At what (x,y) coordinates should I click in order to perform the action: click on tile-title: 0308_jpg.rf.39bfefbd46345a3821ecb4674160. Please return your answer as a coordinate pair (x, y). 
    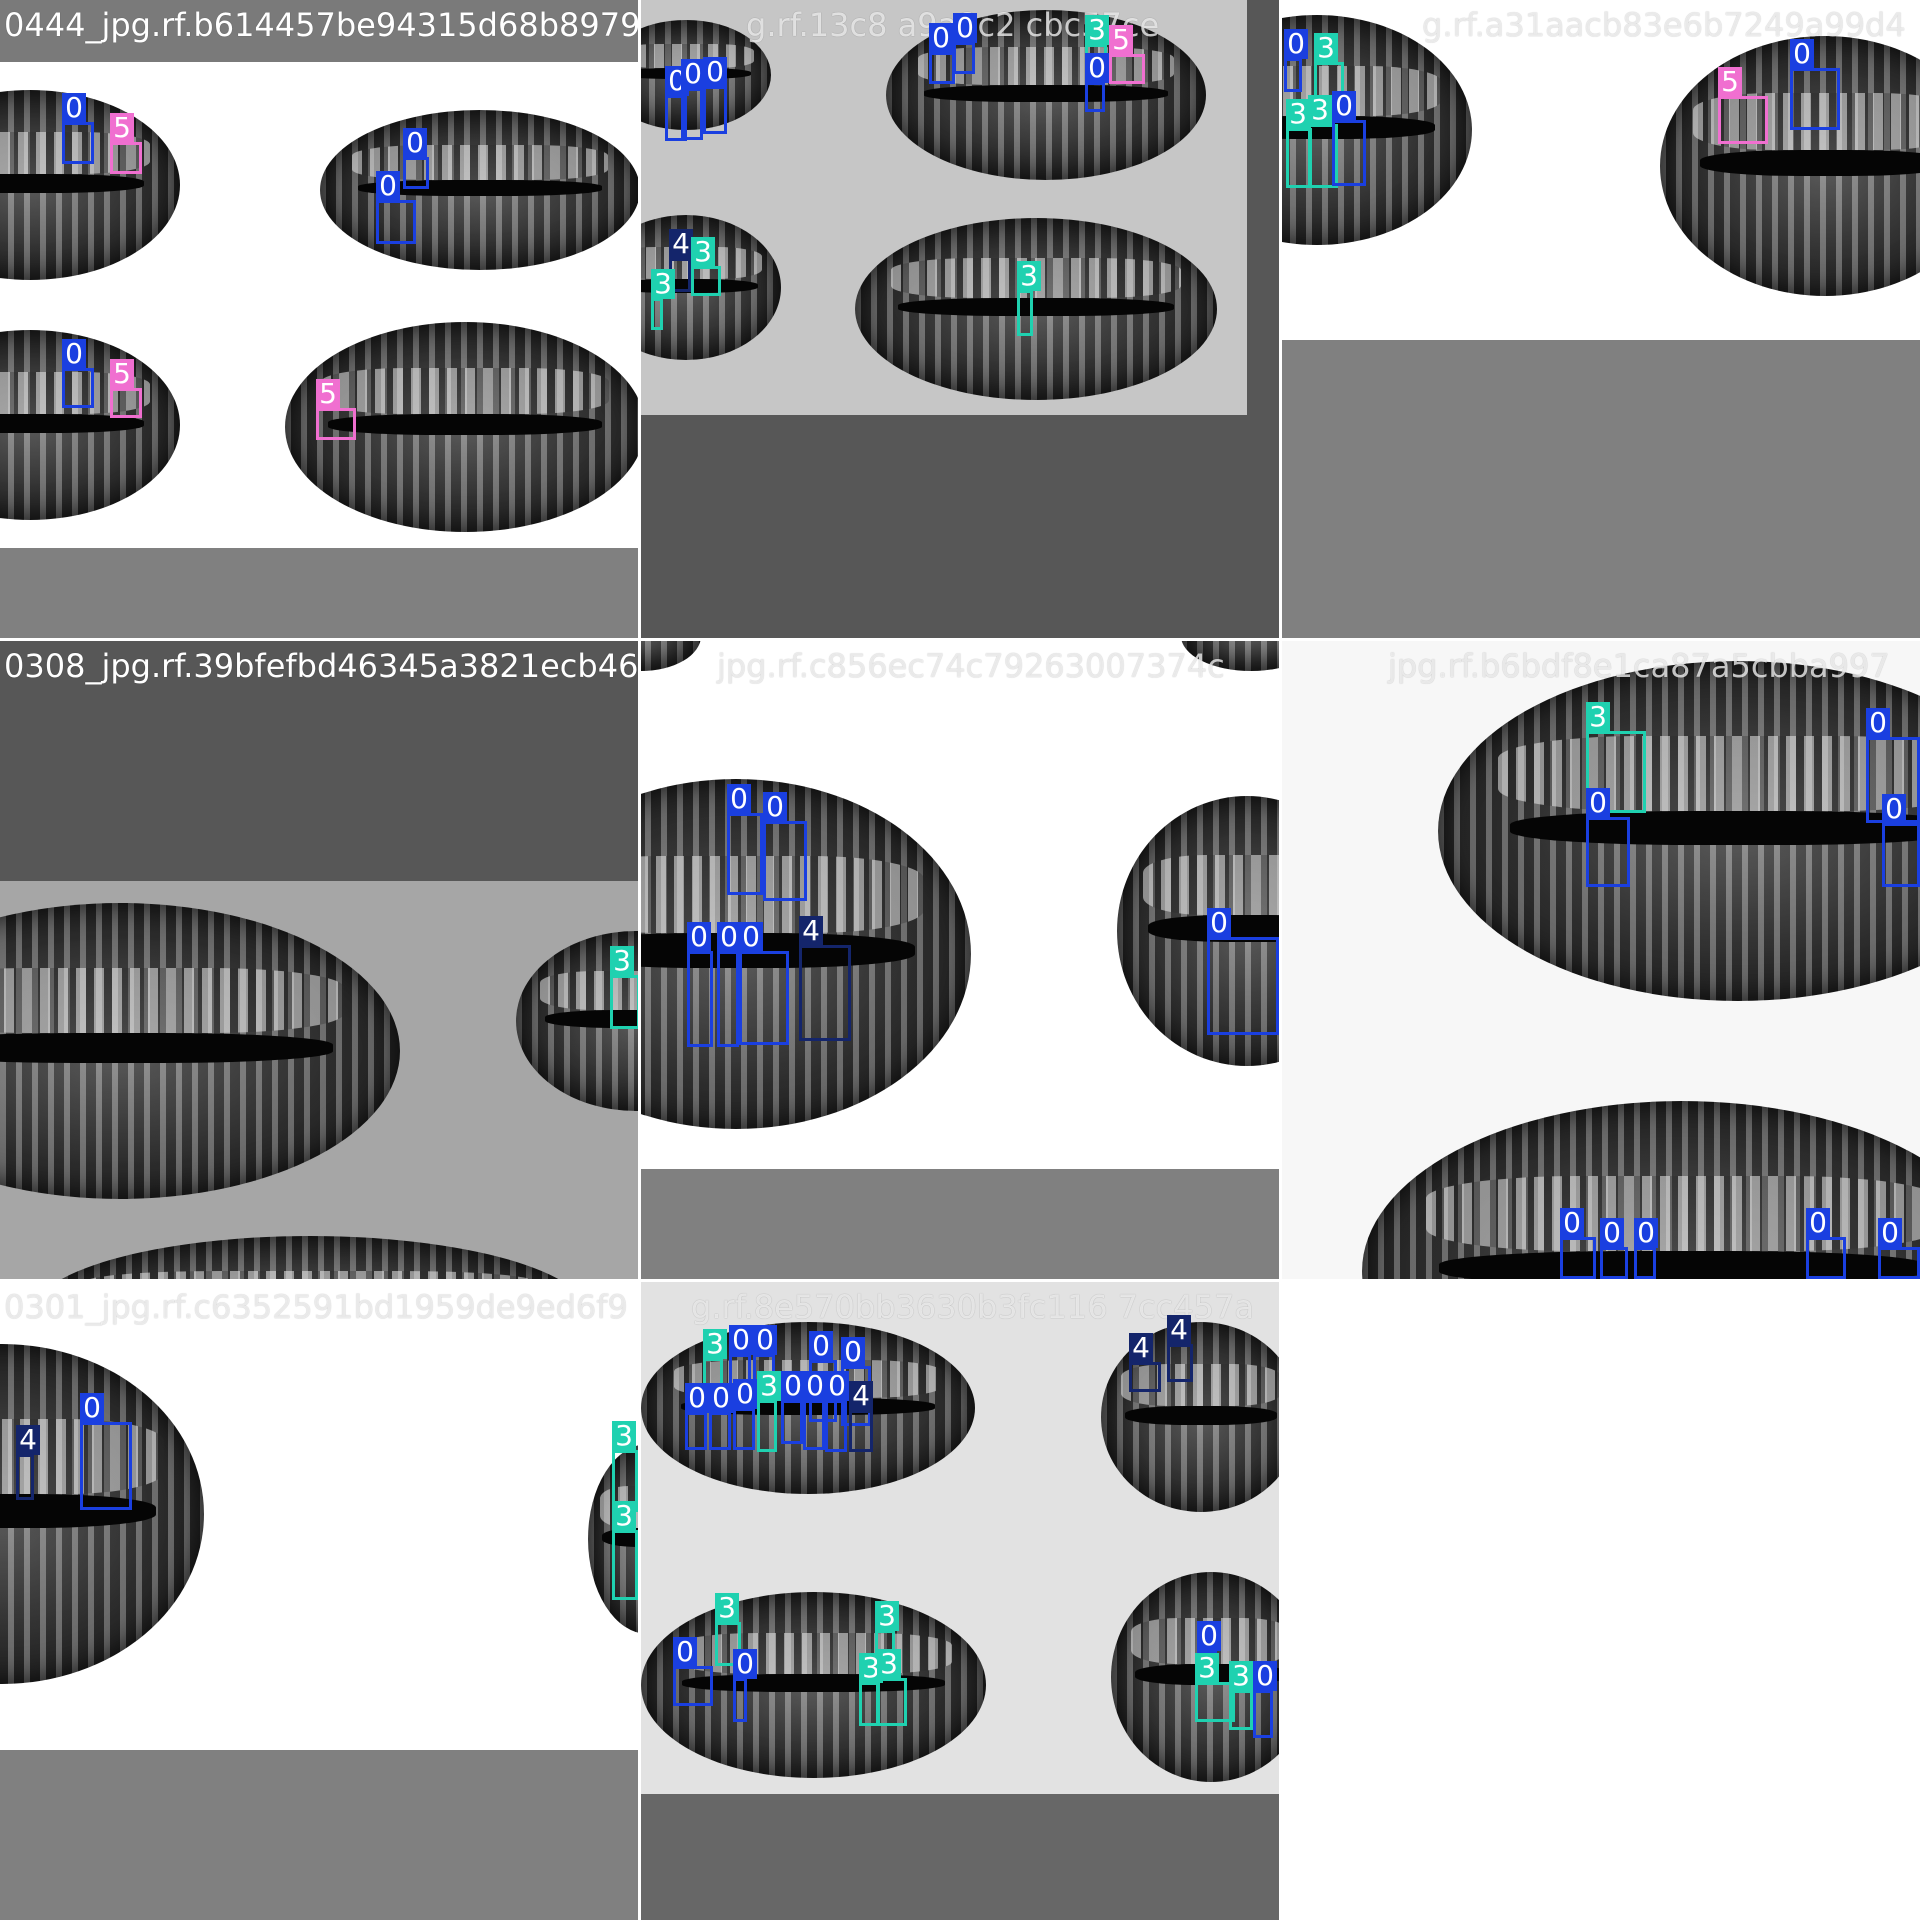
    Looking at the image, I should click on (321, 666).